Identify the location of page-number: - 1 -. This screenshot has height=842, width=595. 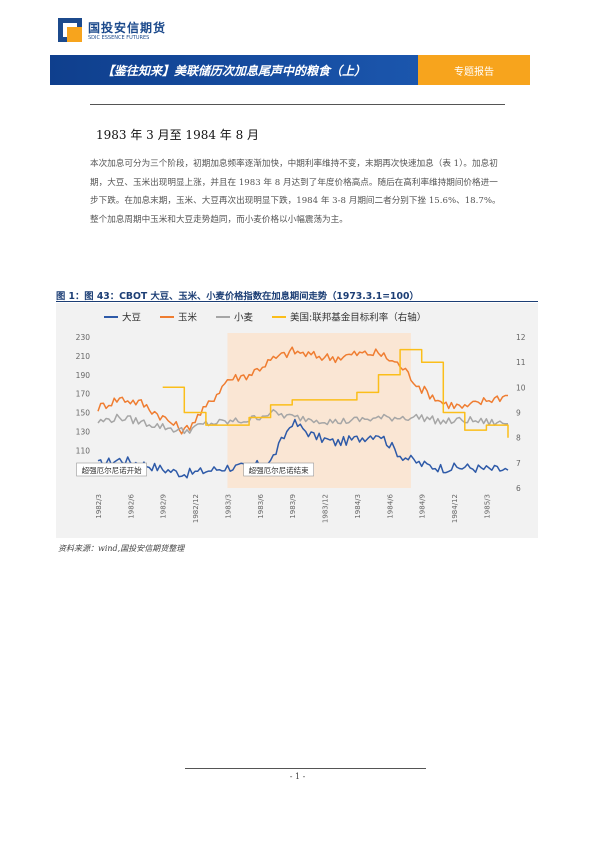
(297, 776).